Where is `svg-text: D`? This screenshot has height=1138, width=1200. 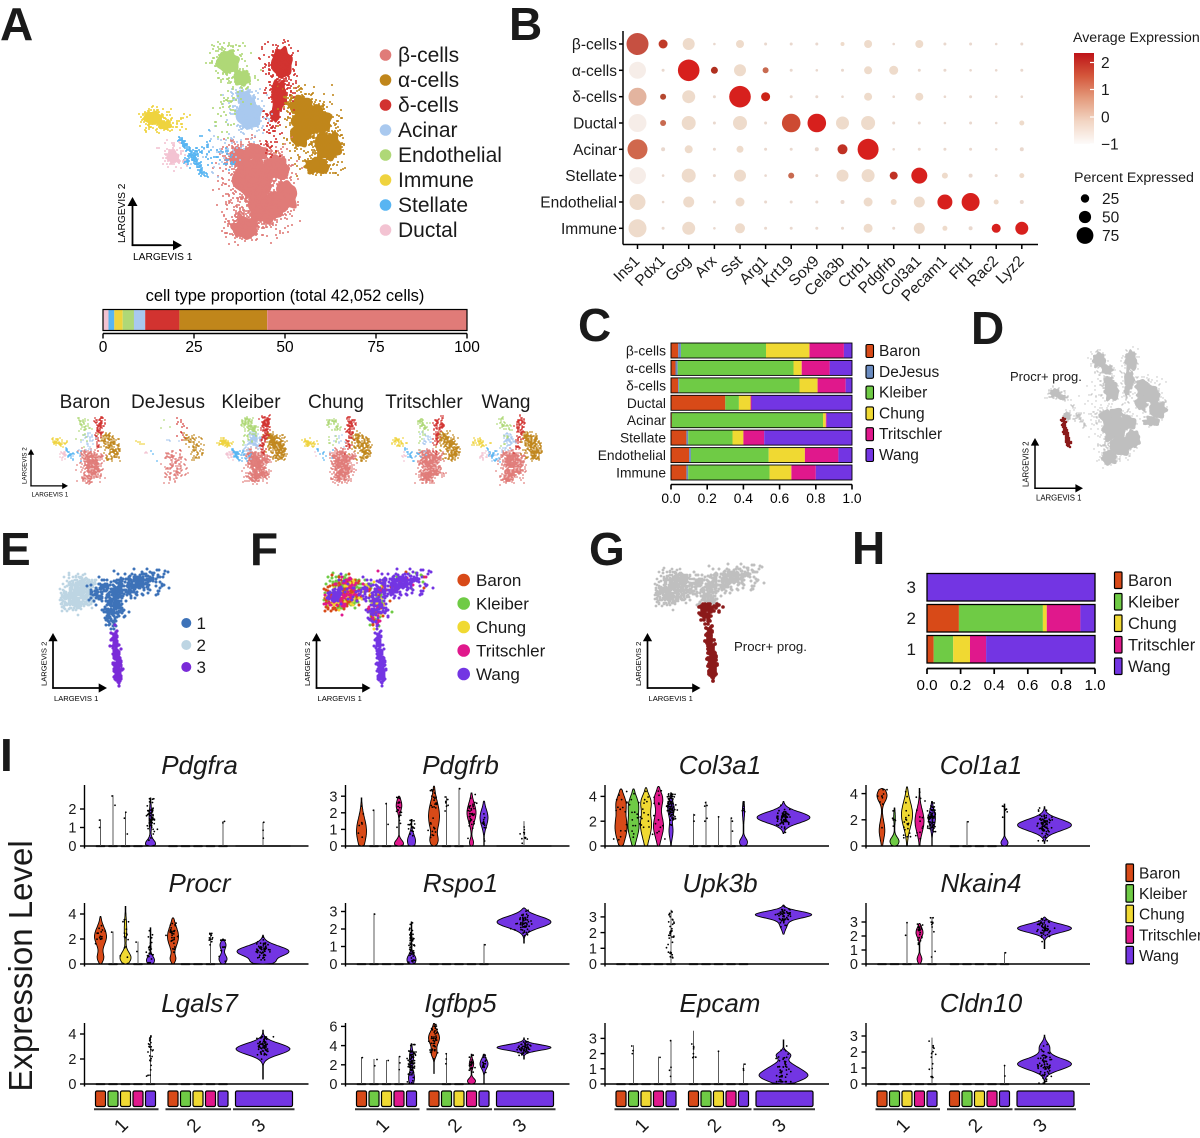
svg-text: D is located at coordinates (987, 328).